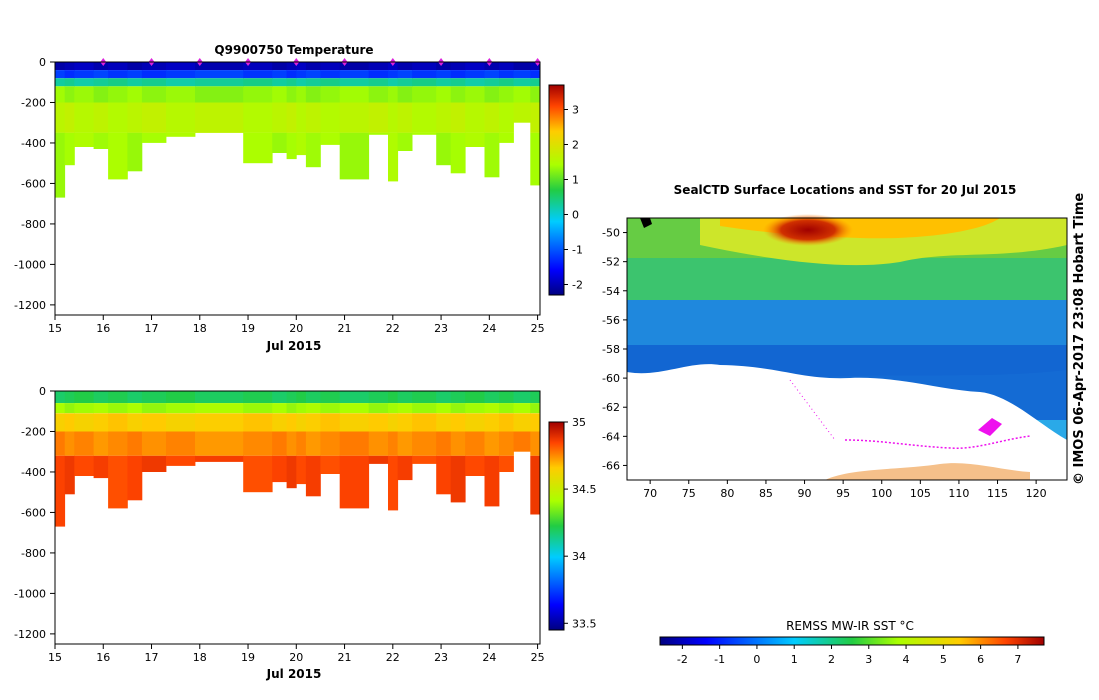 The image size is (1099, 700). Describe the element at coordinates (849, 655) in the screenshot. I see `sst-colorbar-ticks: -2 -1 0 1 2 3 4 5 6 7` at that location.